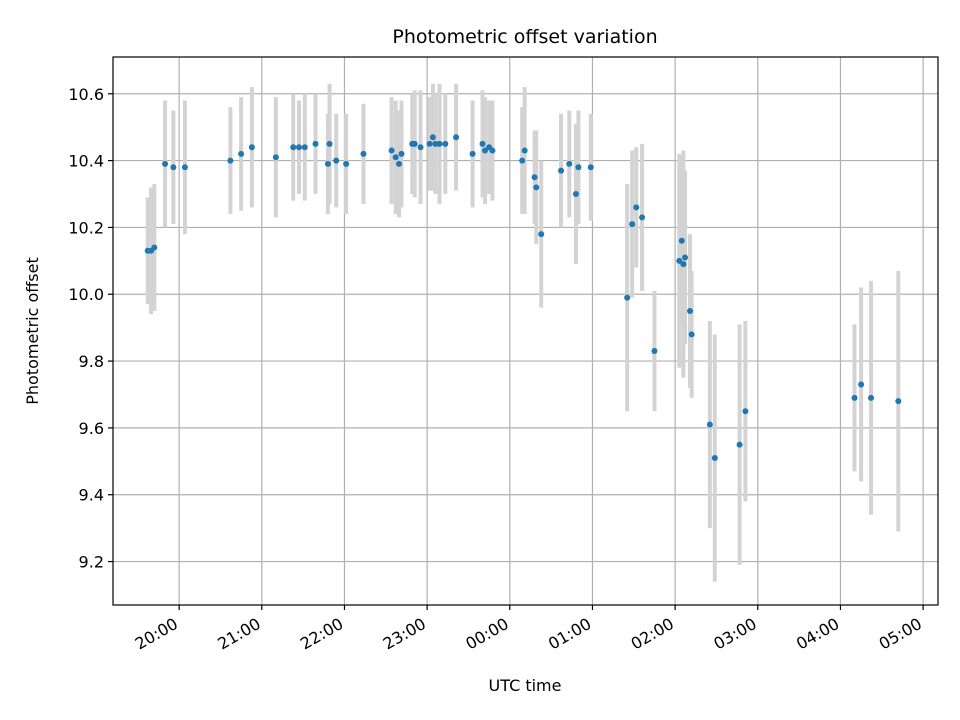 Image resolution: width=960 pixels, height=720 pixels. What do you see at coordinates (90, 328) in the screenshot?
I see `y-axis-ticks: 9.2 9.4 9.6 9.8 10.0 10.2 10.4 10.6` at bounding box center [90, 328].